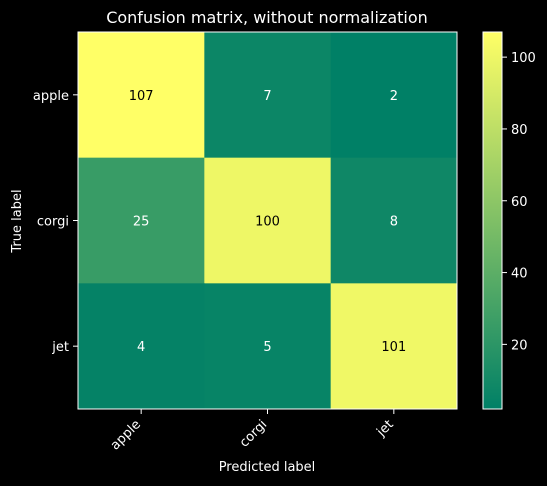 Image resolution: width=547 pixels, height=486 pixels. What do you see at coordinates (519, 345) in the screenshot?
I see `colorbar-tick-label: 20` at bounding box center [519, 345].